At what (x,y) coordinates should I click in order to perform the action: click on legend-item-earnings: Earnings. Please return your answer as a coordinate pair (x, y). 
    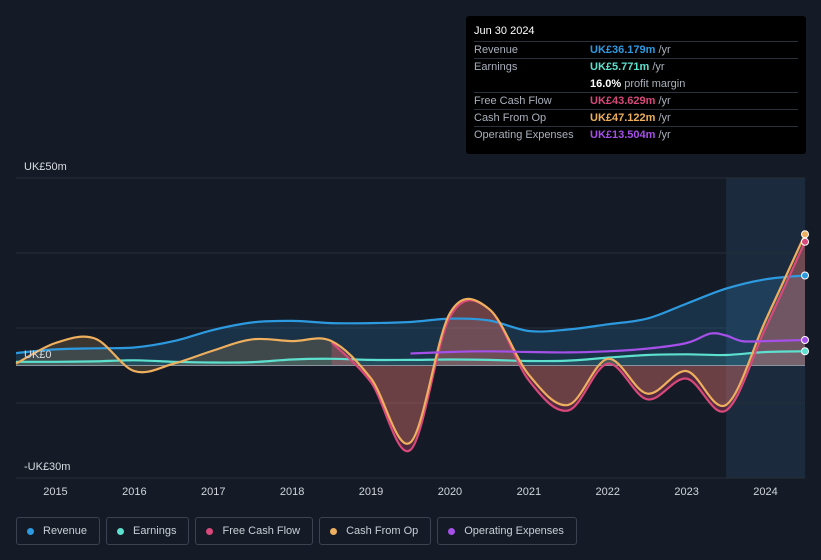
    Looking at the image, I should click on (148, 531).